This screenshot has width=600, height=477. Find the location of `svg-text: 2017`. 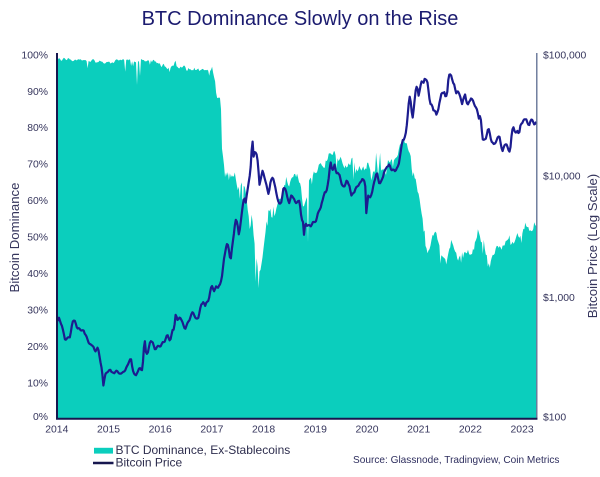

svg-text: 2017 is located at coordinates (211, 429).